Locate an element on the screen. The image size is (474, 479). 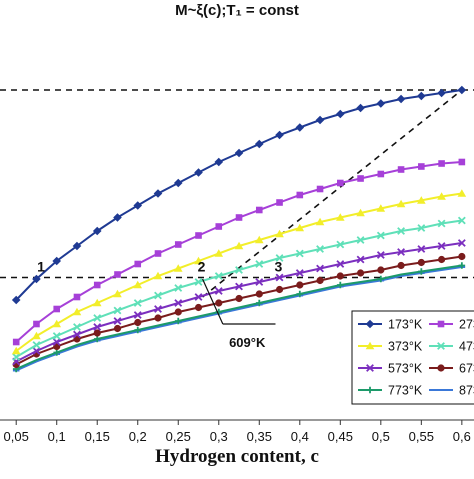
x-tick-label: 0,15 is located at coordinates (97, 436).